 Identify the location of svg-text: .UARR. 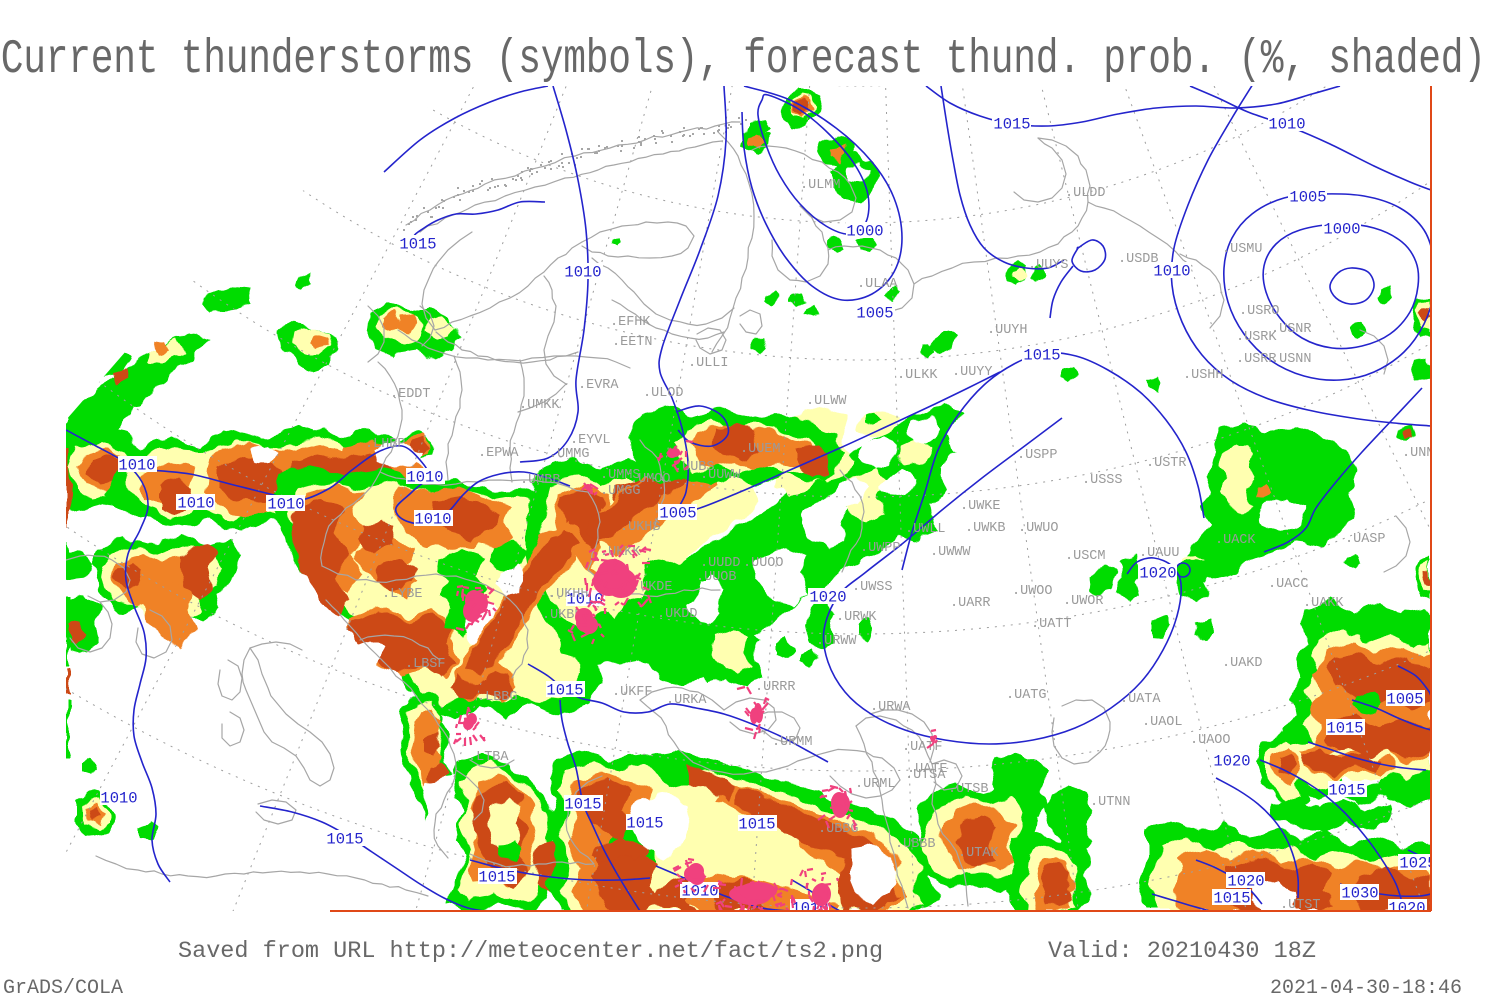
(970, 603).